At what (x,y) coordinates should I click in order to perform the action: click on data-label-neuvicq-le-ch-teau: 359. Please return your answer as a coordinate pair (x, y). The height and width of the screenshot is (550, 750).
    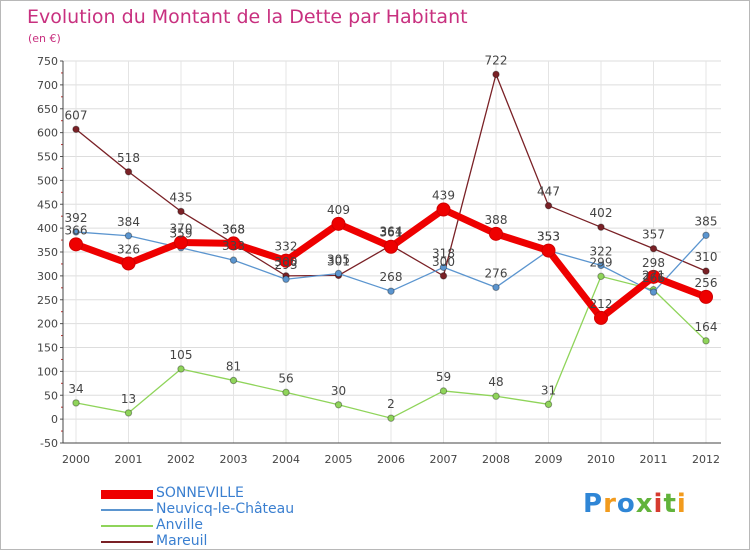
    Looking at the image, I should click on (181, 234).